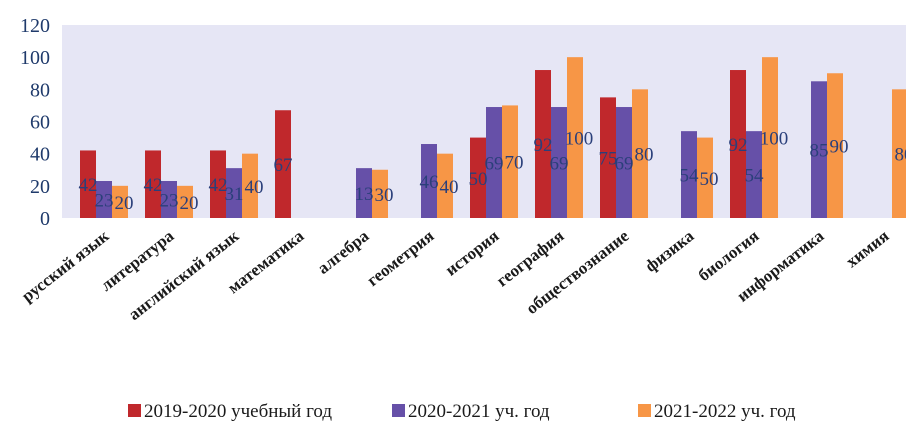 Image resolution: width=906 pixels, height=430 pixels. I want to click on y-tick-label: 0, so click(45, 219).